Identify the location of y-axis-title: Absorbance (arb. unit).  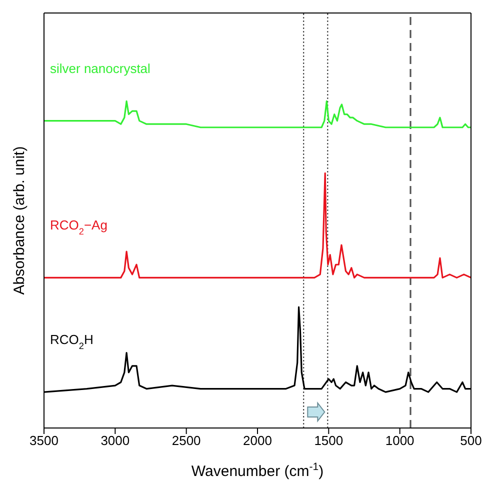
(19, 220).